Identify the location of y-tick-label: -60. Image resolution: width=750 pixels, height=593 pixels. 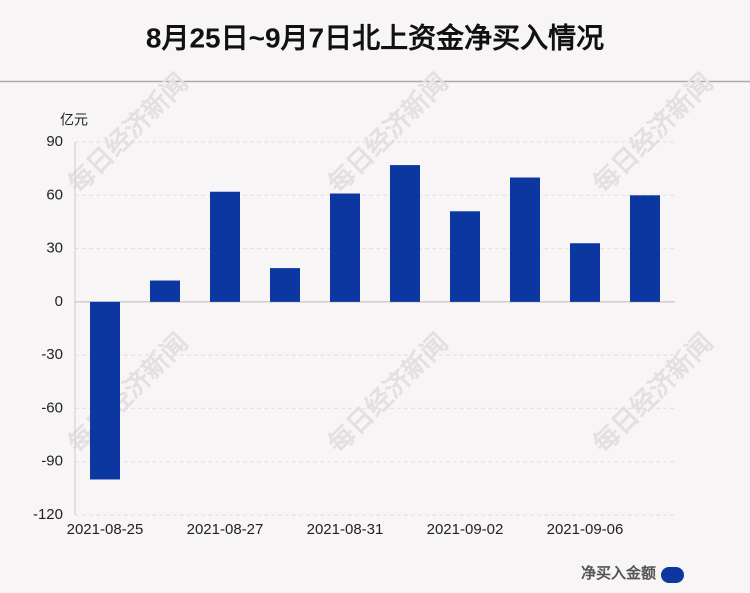
(52, 407).